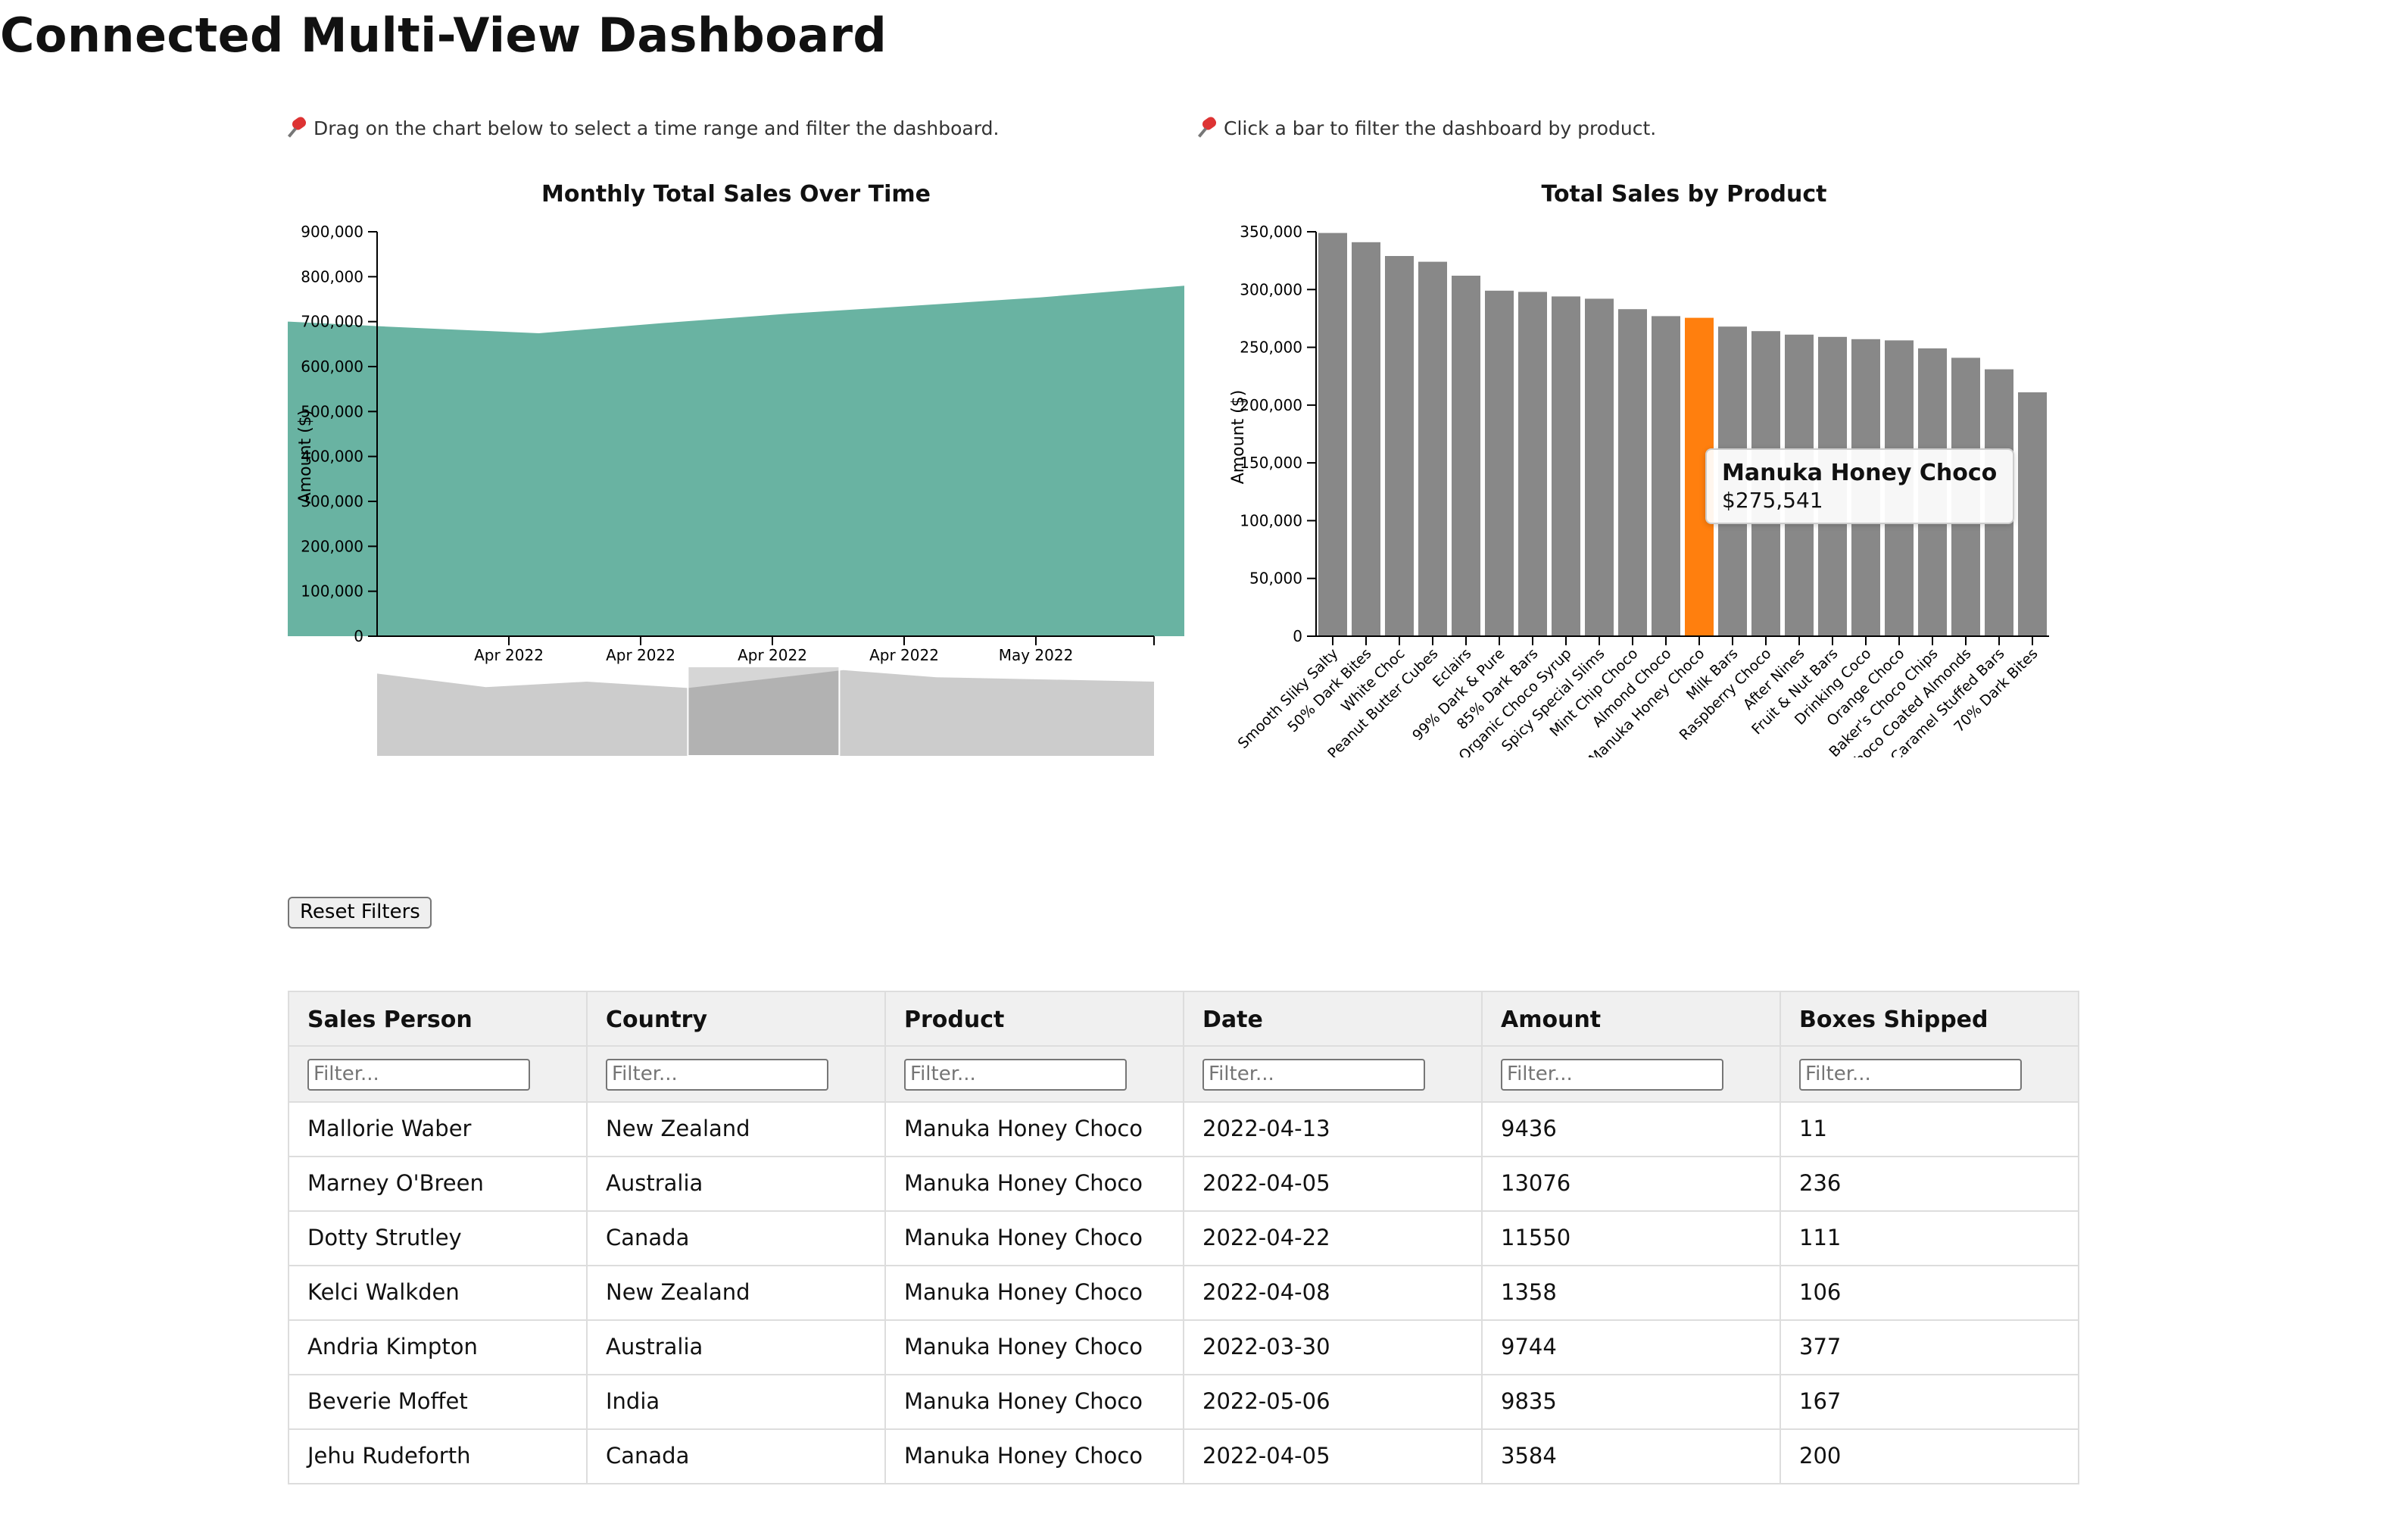 The image size is (2408, 1539). I want to click on column-header-amount: Amount, so click(1631, 1019).